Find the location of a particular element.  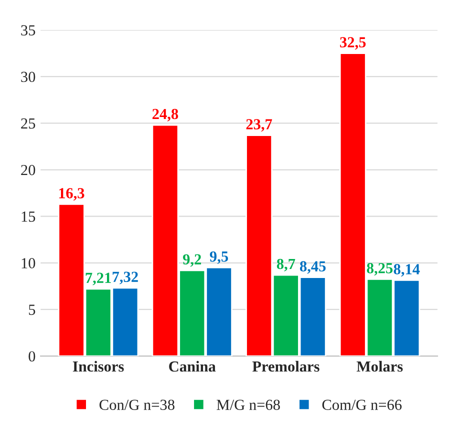

data-label: 9,2 is located at coordinates (192, 260).